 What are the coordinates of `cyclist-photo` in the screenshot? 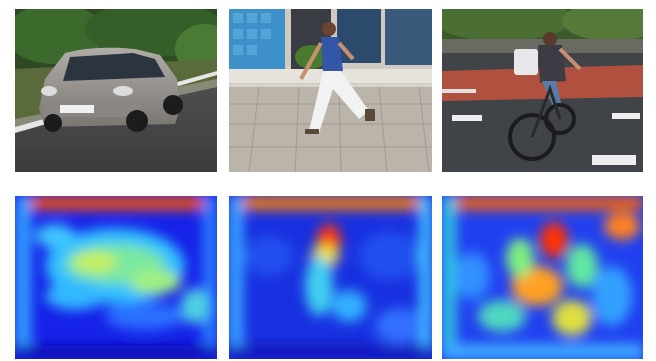 It's located at (542, 90).